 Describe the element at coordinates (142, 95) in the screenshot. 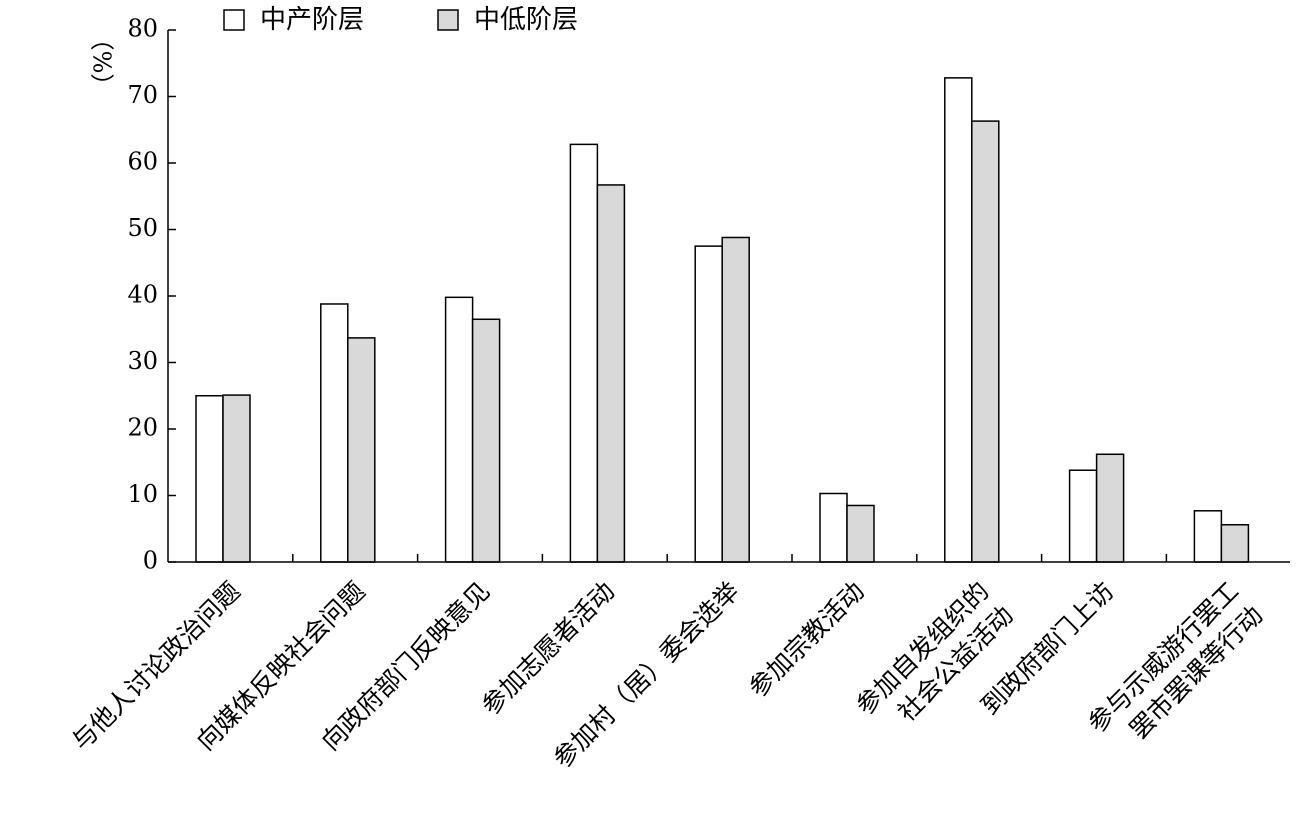

I see `y-tick-label: 70` at that location.